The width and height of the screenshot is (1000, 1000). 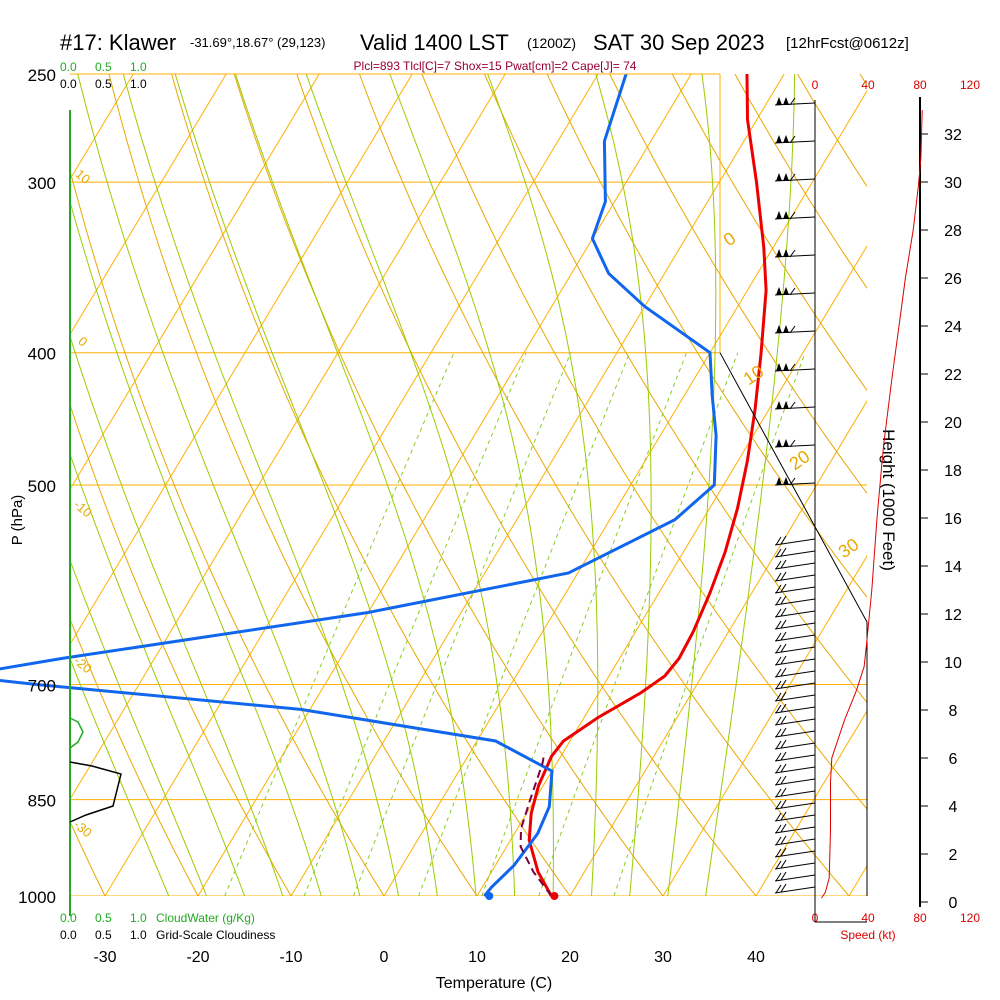 I want to click on moist-adiabat--16, so click(x=139, y=727).